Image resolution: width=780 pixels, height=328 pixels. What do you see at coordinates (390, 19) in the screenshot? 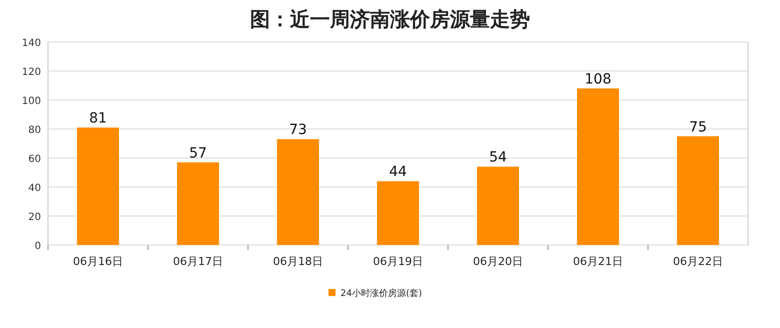
I see `chart-title: 图：近一周济南涨价房源量走势` at bounding box center [390, 19].